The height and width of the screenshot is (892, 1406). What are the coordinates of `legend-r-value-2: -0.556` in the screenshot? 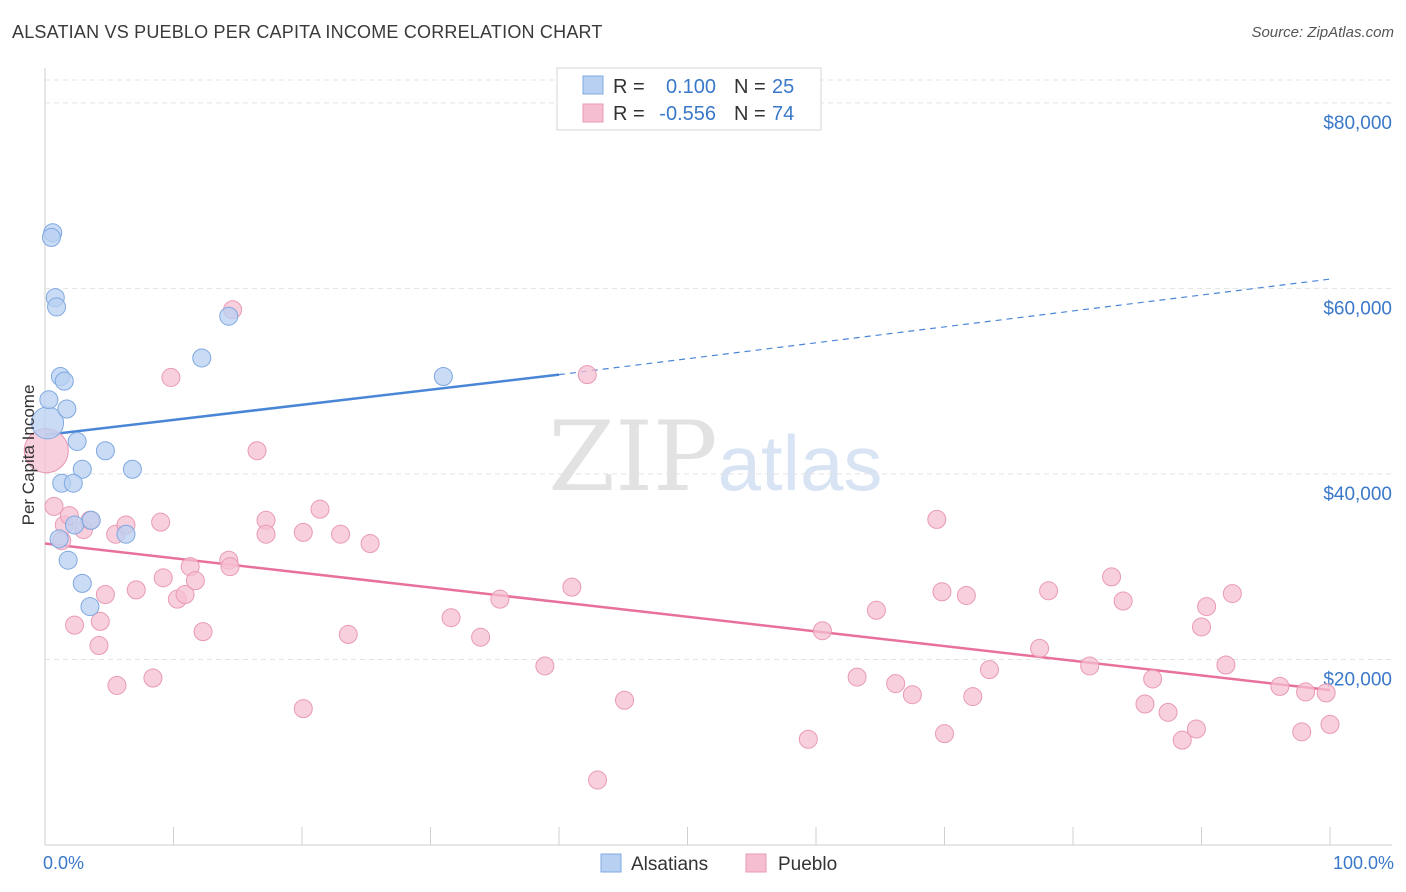 It's located at (687, 114).